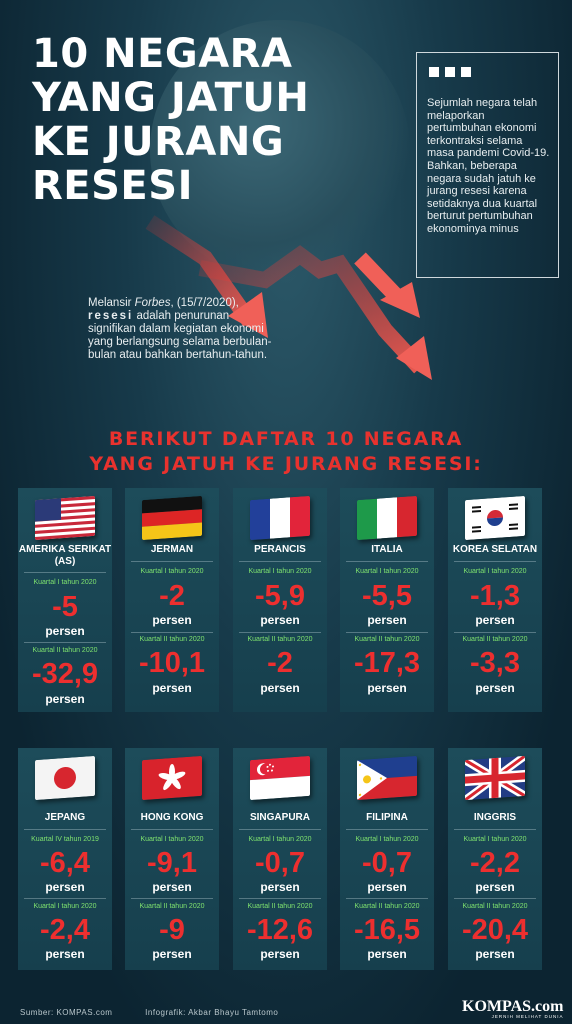 The height and width of the screenshot is (1024, 572). I want to click on kompas-logo: KOMPAS.com JERNIH MELIHAT DUNIA, so click(512, 1008).